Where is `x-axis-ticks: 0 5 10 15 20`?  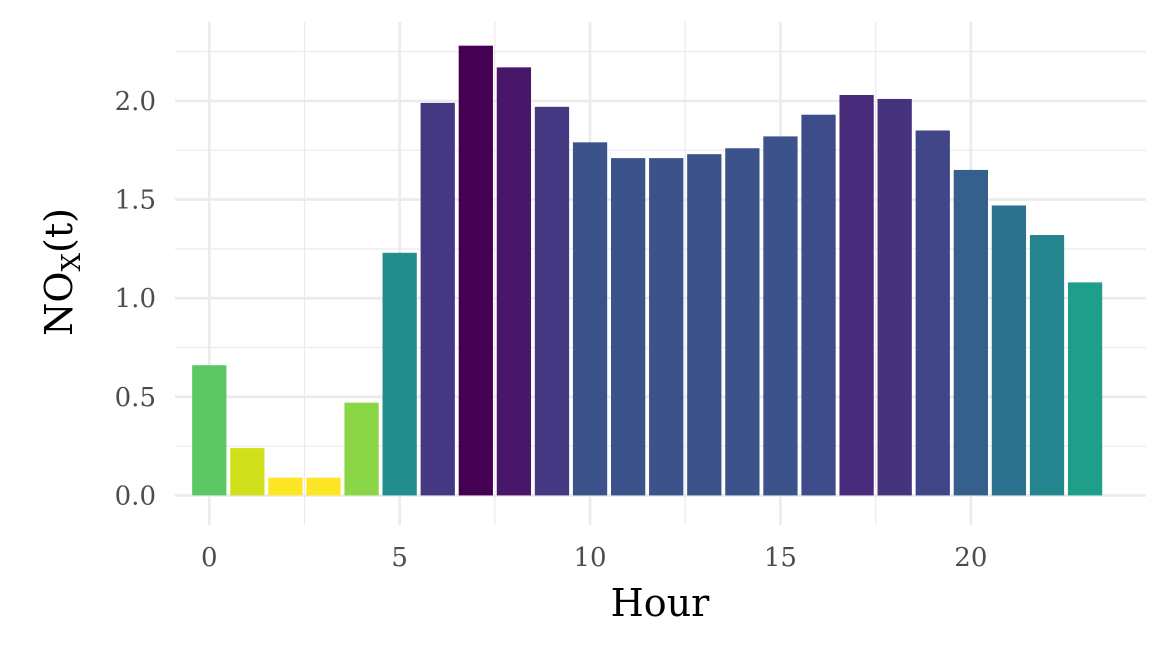
x-axis-ticks: 0 5 10 15 20 is located at coordinates (594, 558).